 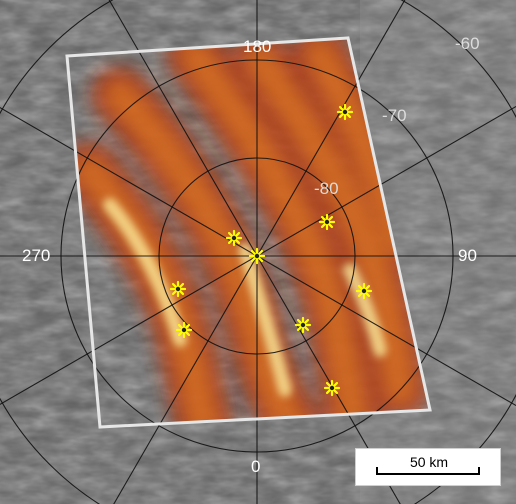 I want to click on scale-bar-label: 50 km, so click(x=429, y=462).